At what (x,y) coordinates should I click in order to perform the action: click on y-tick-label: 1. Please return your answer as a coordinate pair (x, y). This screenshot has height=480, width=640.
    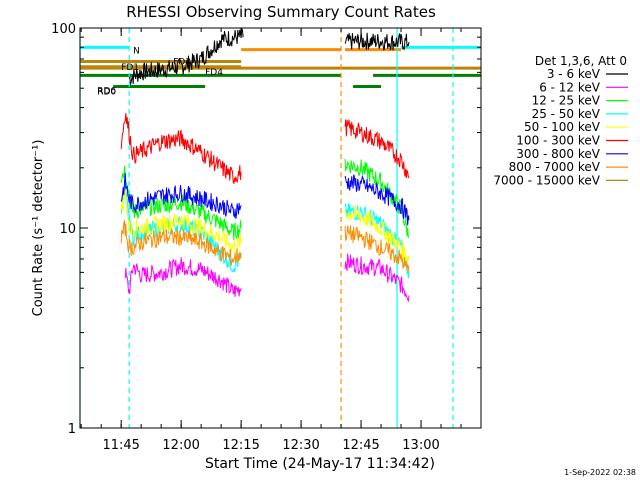
    Looking at the image, I should click on (72, 429).